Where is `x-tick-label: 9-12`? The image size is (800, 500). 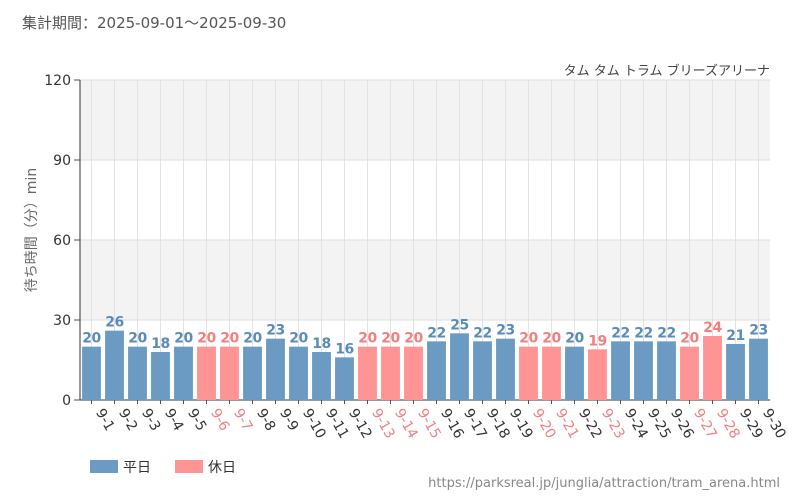 x-tick-label: 9-12 is located at coordinates (360, 424).